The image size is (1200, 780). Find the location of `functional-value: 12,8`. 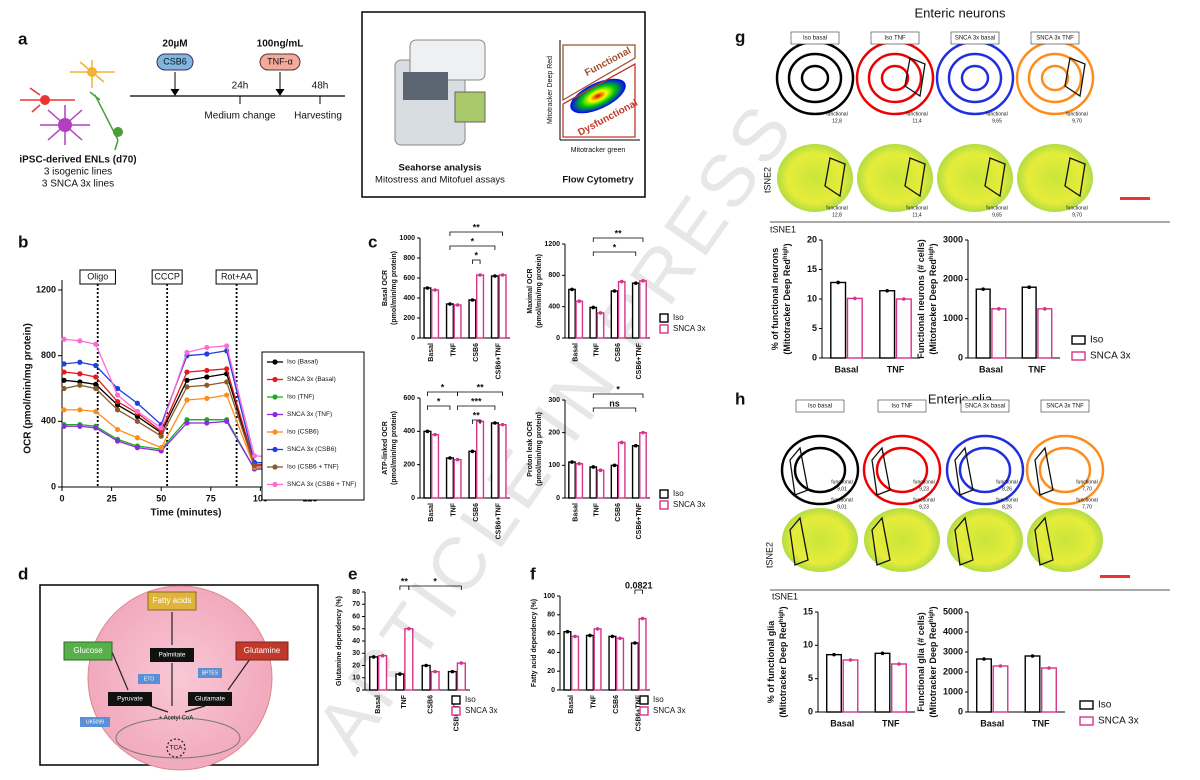

functional-value: 12,8 is located at coordinates (837, 121).